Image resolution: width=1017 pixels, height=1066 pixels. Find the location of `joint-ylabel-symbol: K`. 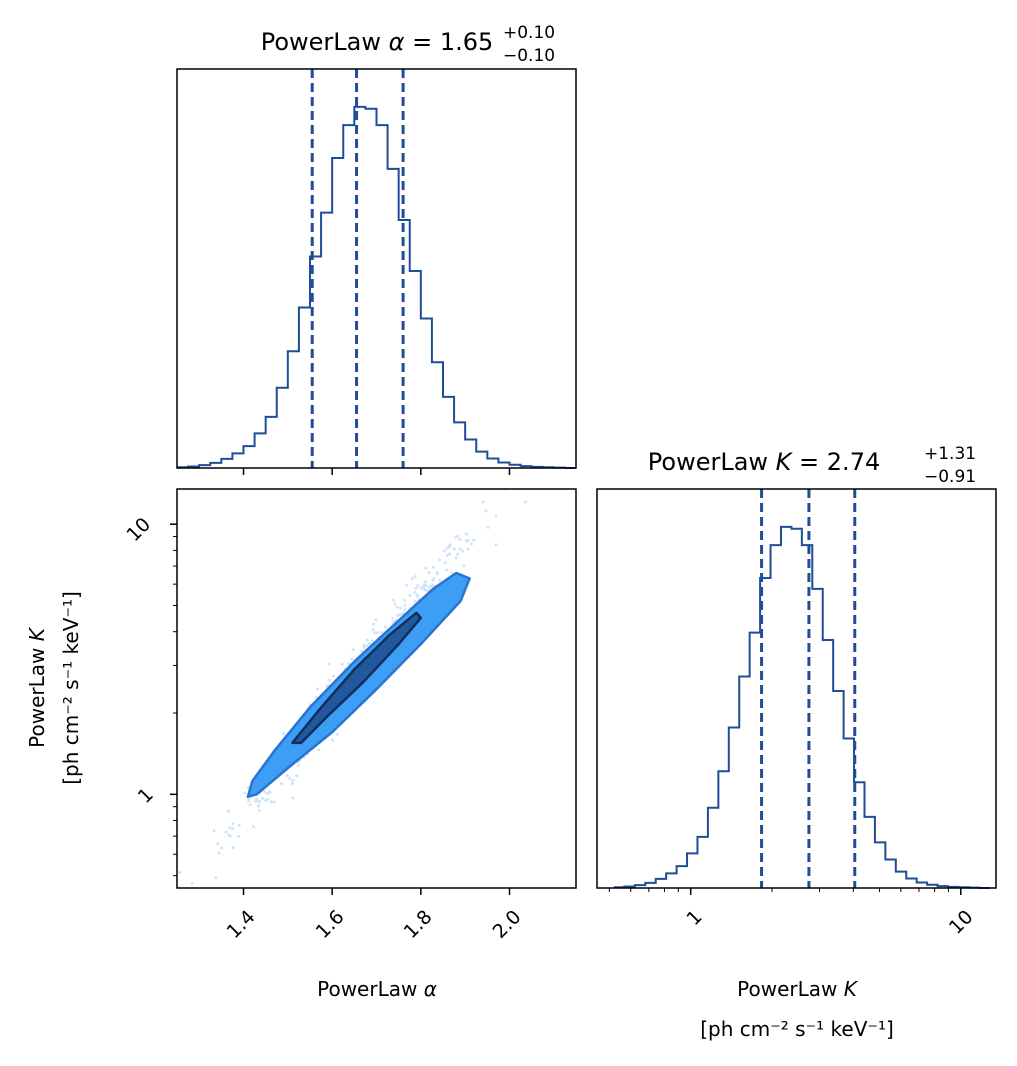

joint-ylabel-symbol: K is located at coordinates (37, 633).